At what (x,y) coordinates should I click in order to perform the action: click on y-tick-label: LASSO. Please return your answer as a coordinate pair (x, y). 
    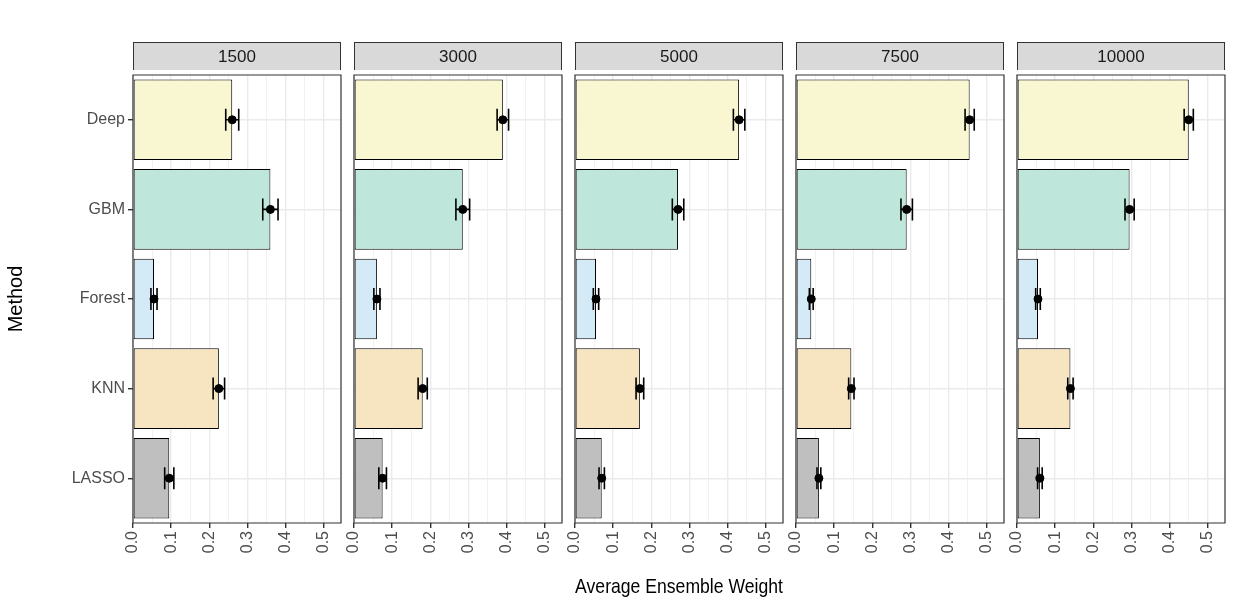
    Looking at the image, I should click on (98, 477).